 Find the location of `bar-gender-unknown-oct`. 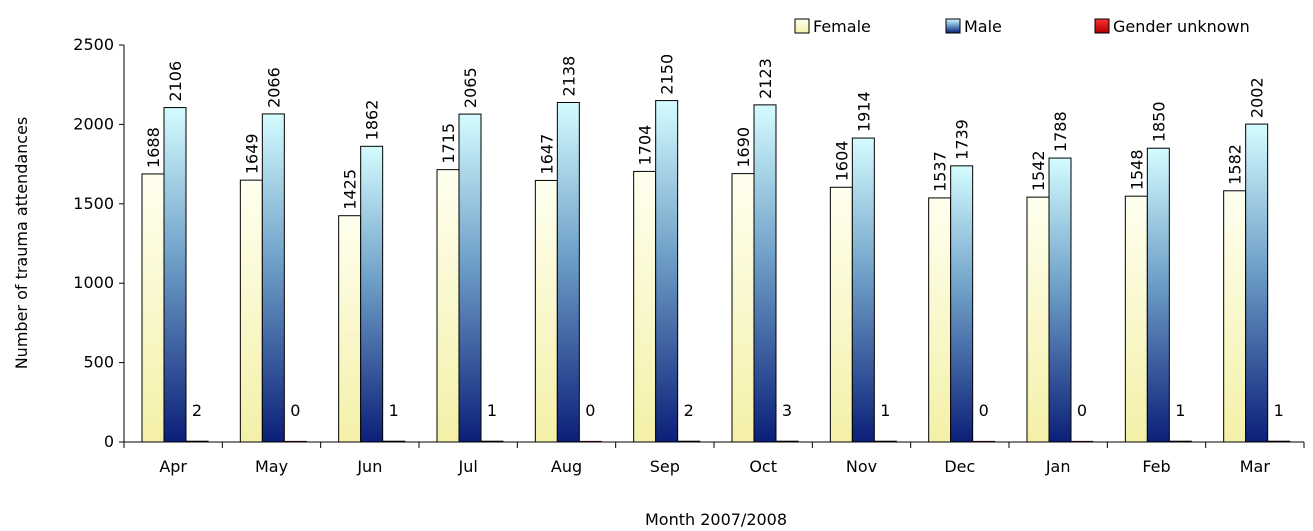

bar-gender-unknown-oct is located at coordinates (787, 441).